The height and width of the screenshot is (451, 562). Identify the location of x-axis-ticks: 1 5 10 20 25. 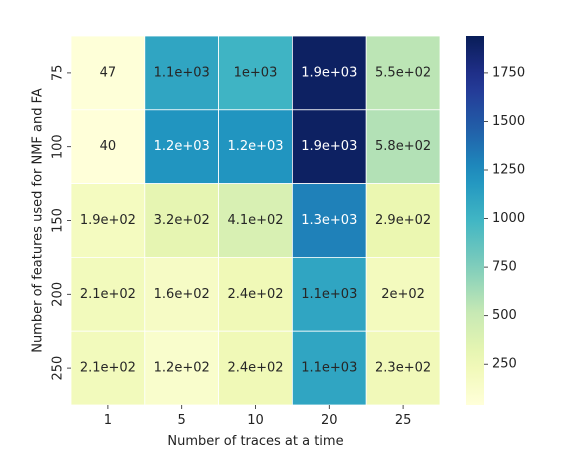
(258, 416).